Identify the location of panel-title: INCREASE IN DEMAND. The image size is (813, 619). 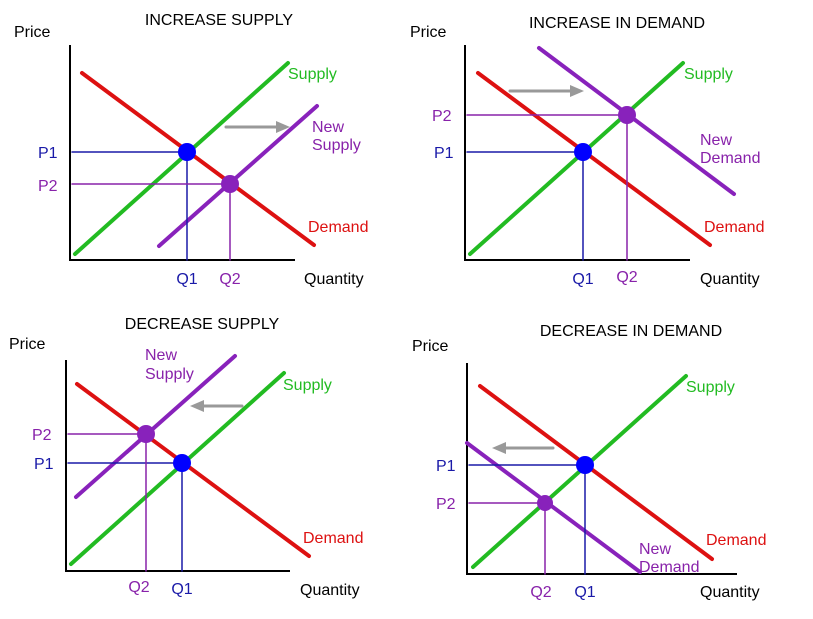
(617, 23).